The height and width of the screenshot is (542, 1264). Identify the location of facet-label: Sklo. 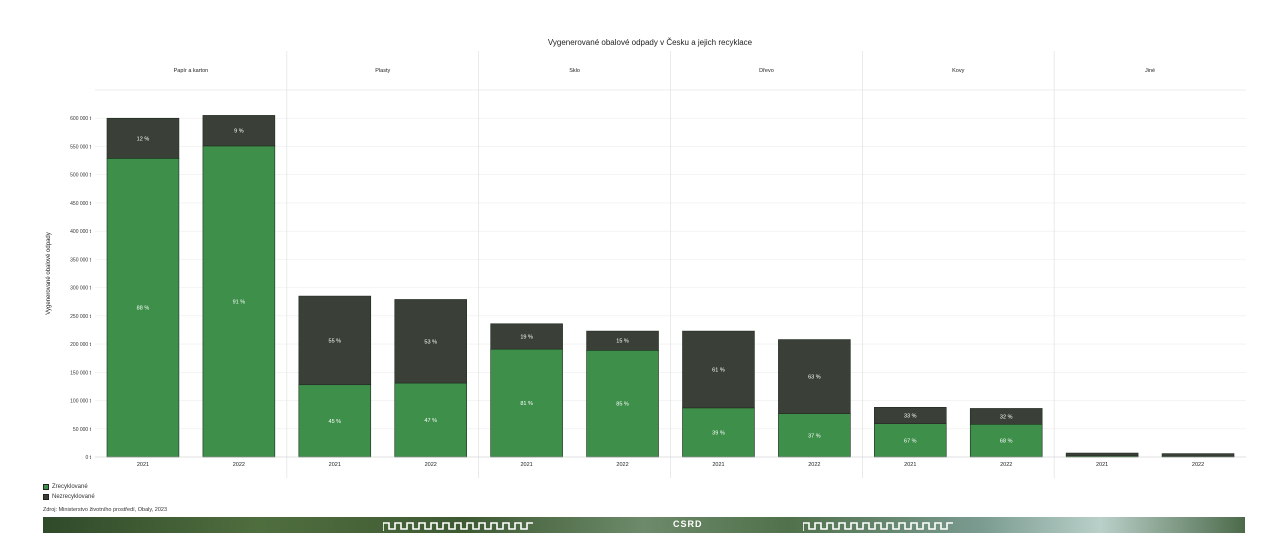
(574, 71).